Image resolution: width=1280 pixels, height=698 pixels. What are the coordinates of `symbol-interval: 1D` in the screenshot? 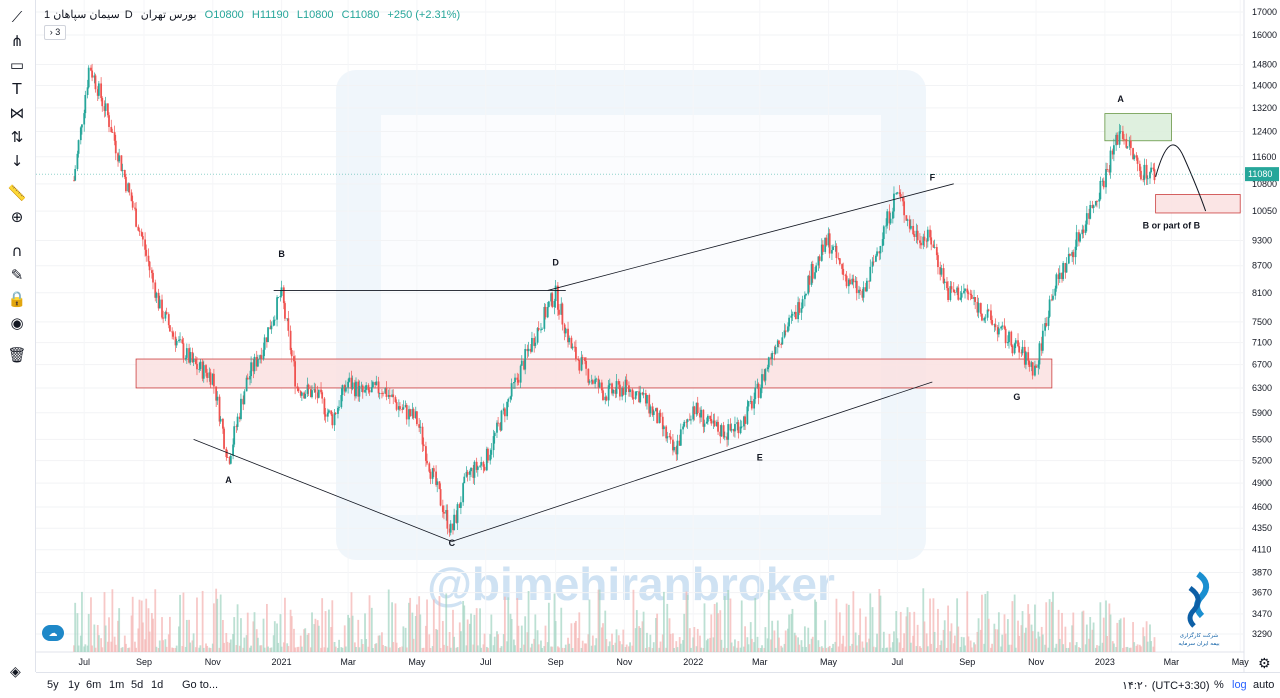 It's located at (88, 15).